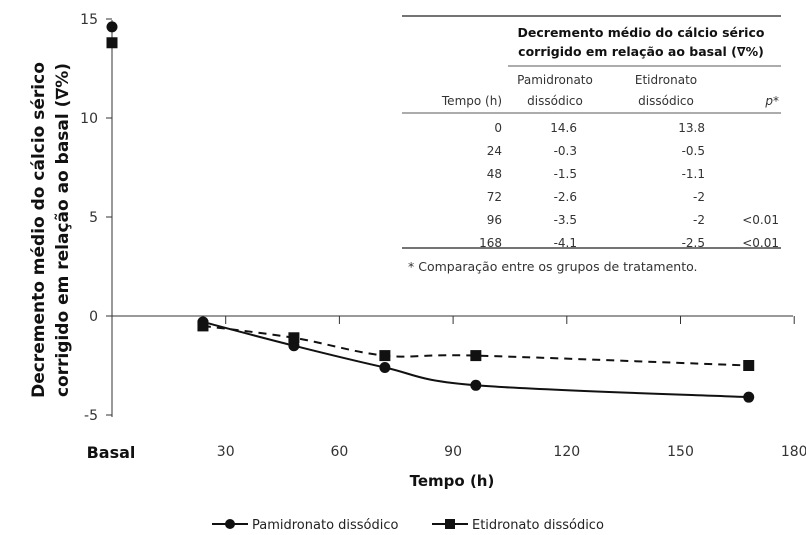 The image size is (806, 535). What do you see at coordinates (494, 151) in the screenshot?
I see `table-cell-time: 24` at bounding box center [494, 151].